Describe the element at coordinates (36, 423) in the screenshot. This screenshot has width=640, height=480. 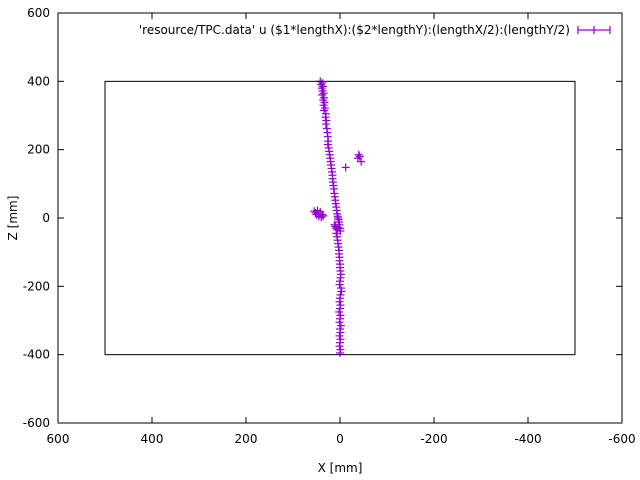
I see `y-tick-label: -600` at that location.